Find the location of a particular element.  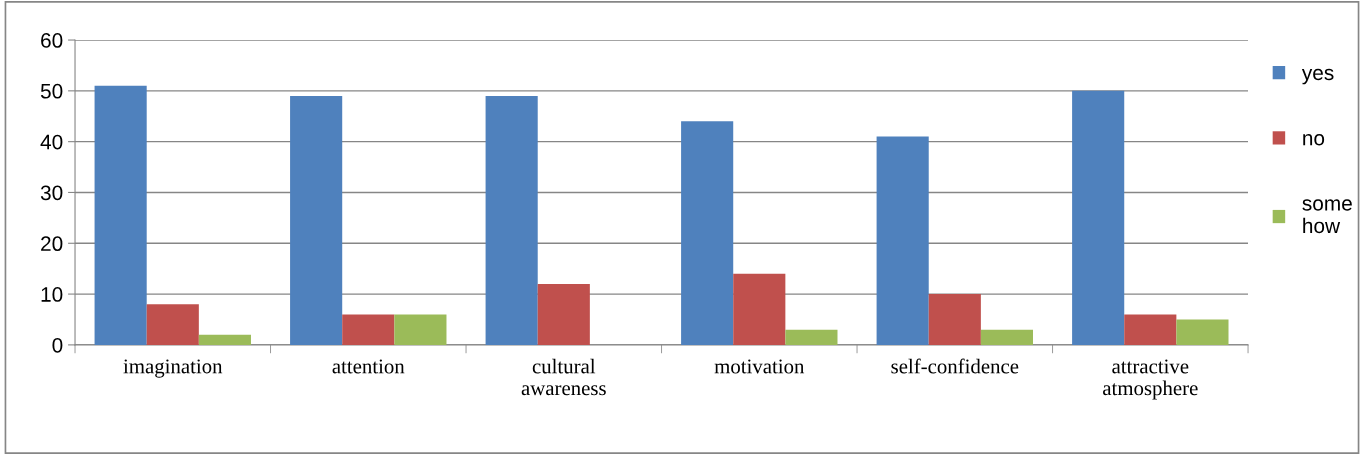

y-tick-label: 40 is located at coordinates (51, 142).